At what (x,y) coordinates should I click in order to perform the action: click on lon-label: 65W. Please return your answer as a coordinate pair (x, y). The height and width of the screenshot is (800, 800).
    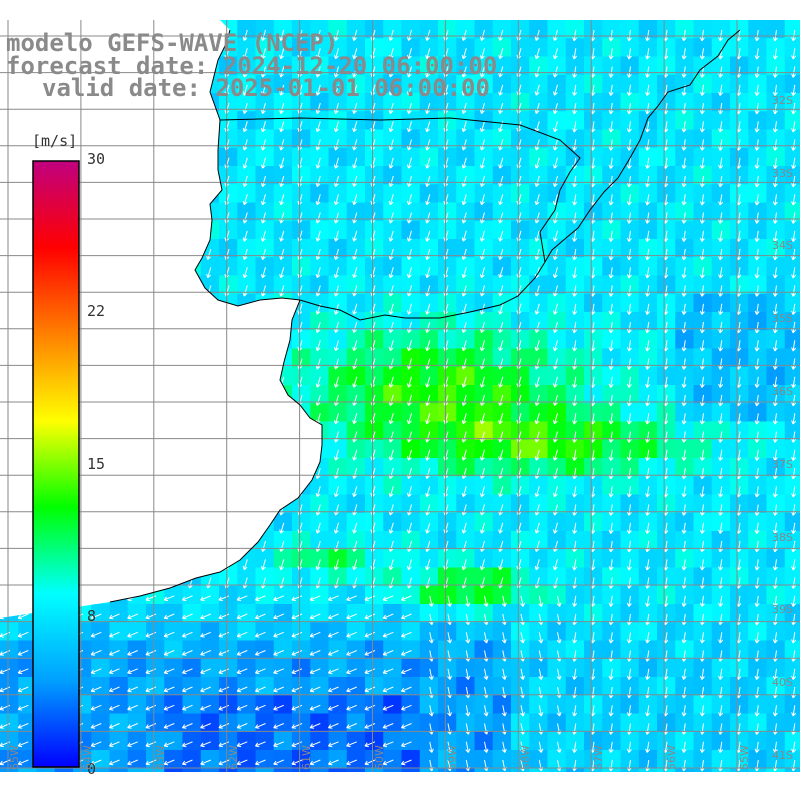
    Looking at the image, I should click on (14, 757).